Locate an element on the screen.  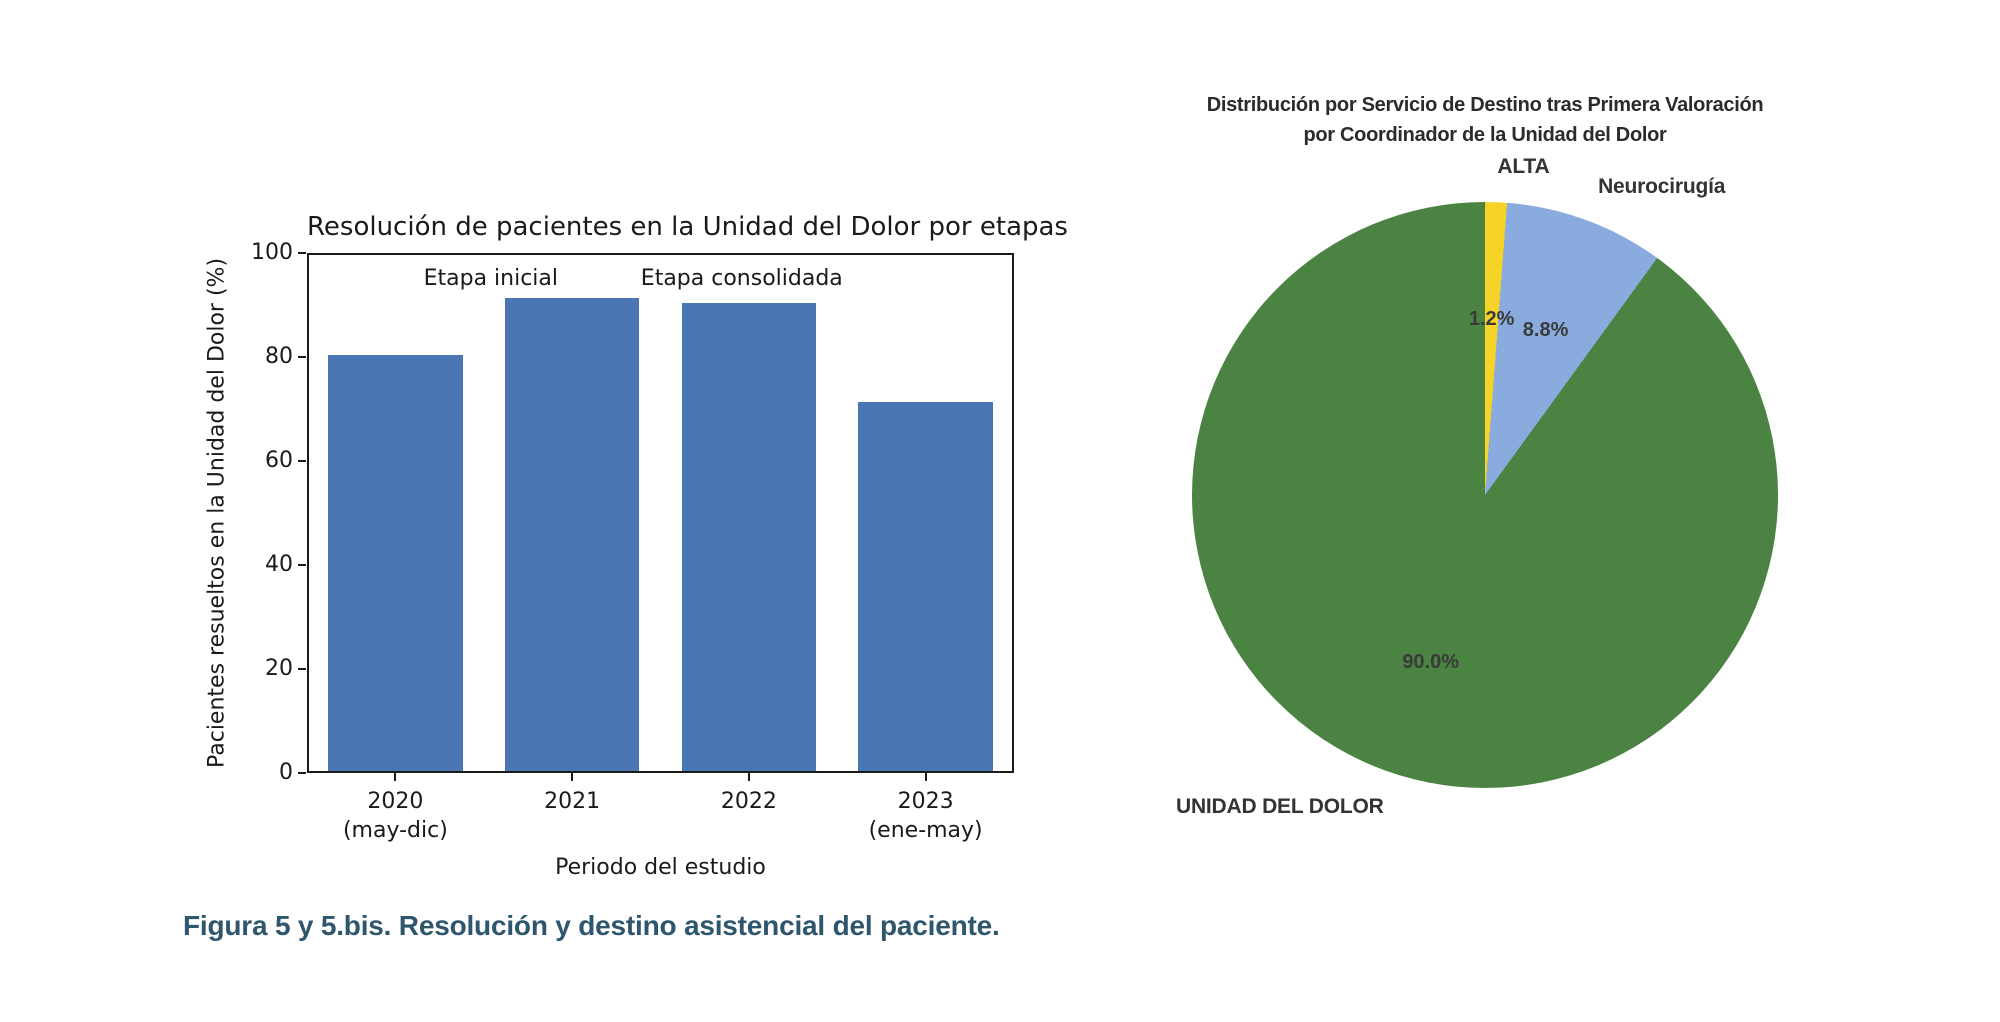
x-tick-label-2023: 2023 (ene-may) is located at coordinates (925, 816).